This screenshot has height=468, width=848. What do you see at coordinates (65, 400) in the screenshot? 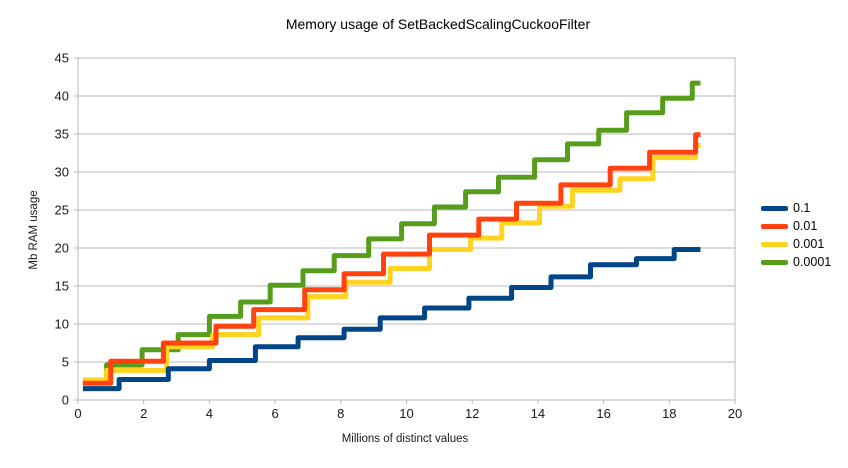
I see `y-tick-label: 0` at bounding box center [65, 400].